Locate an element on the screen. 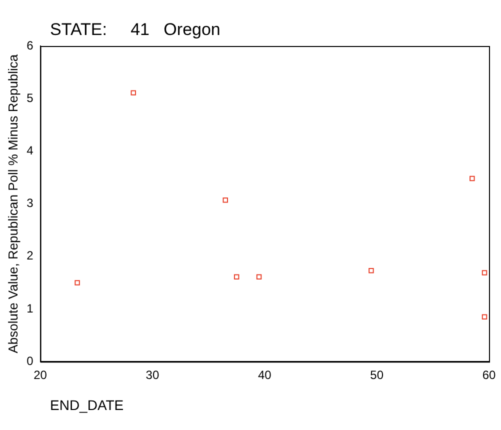 This screenshot has height=430, width=501. y-axis-title: Absolute Value, Republican Poll % Minus Republica is located at coordinates (12, 204).